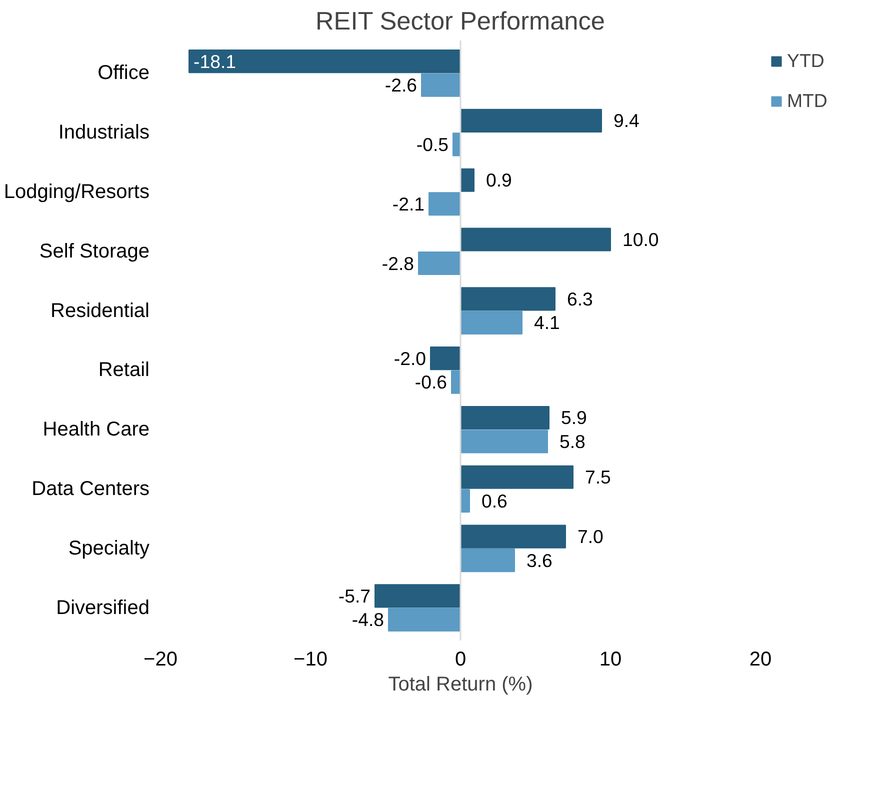 The width and height of the screenshot is (874, 785). I want to click on y-tick-label: Data Centers, so click(91, 489).